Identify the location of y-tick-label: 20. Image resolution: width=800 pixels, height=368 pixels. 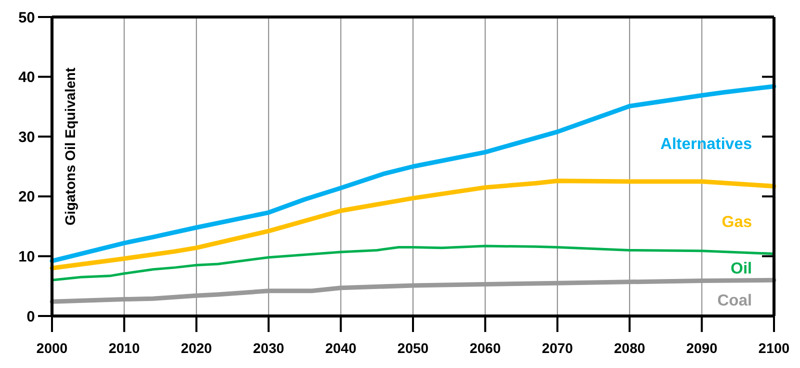
(26, 197).